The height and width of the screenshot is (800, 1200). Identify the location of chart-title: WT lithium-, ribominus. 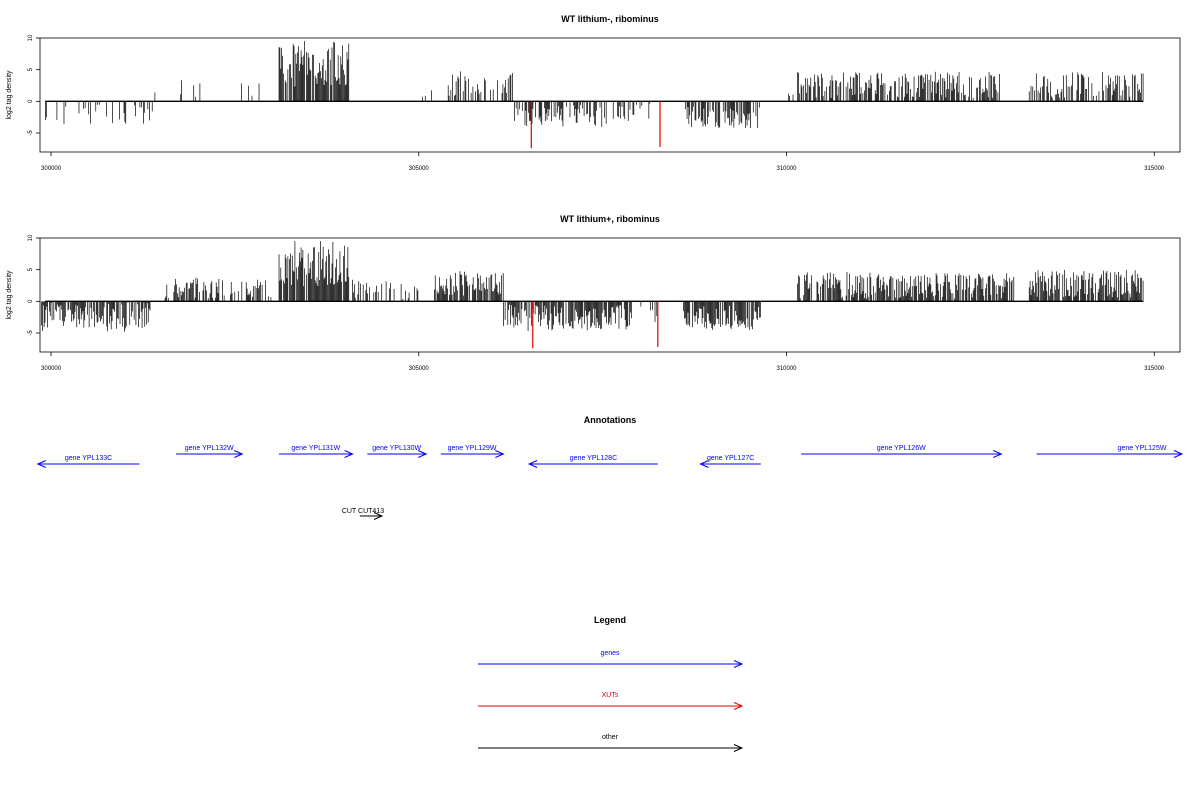
(610, 19).